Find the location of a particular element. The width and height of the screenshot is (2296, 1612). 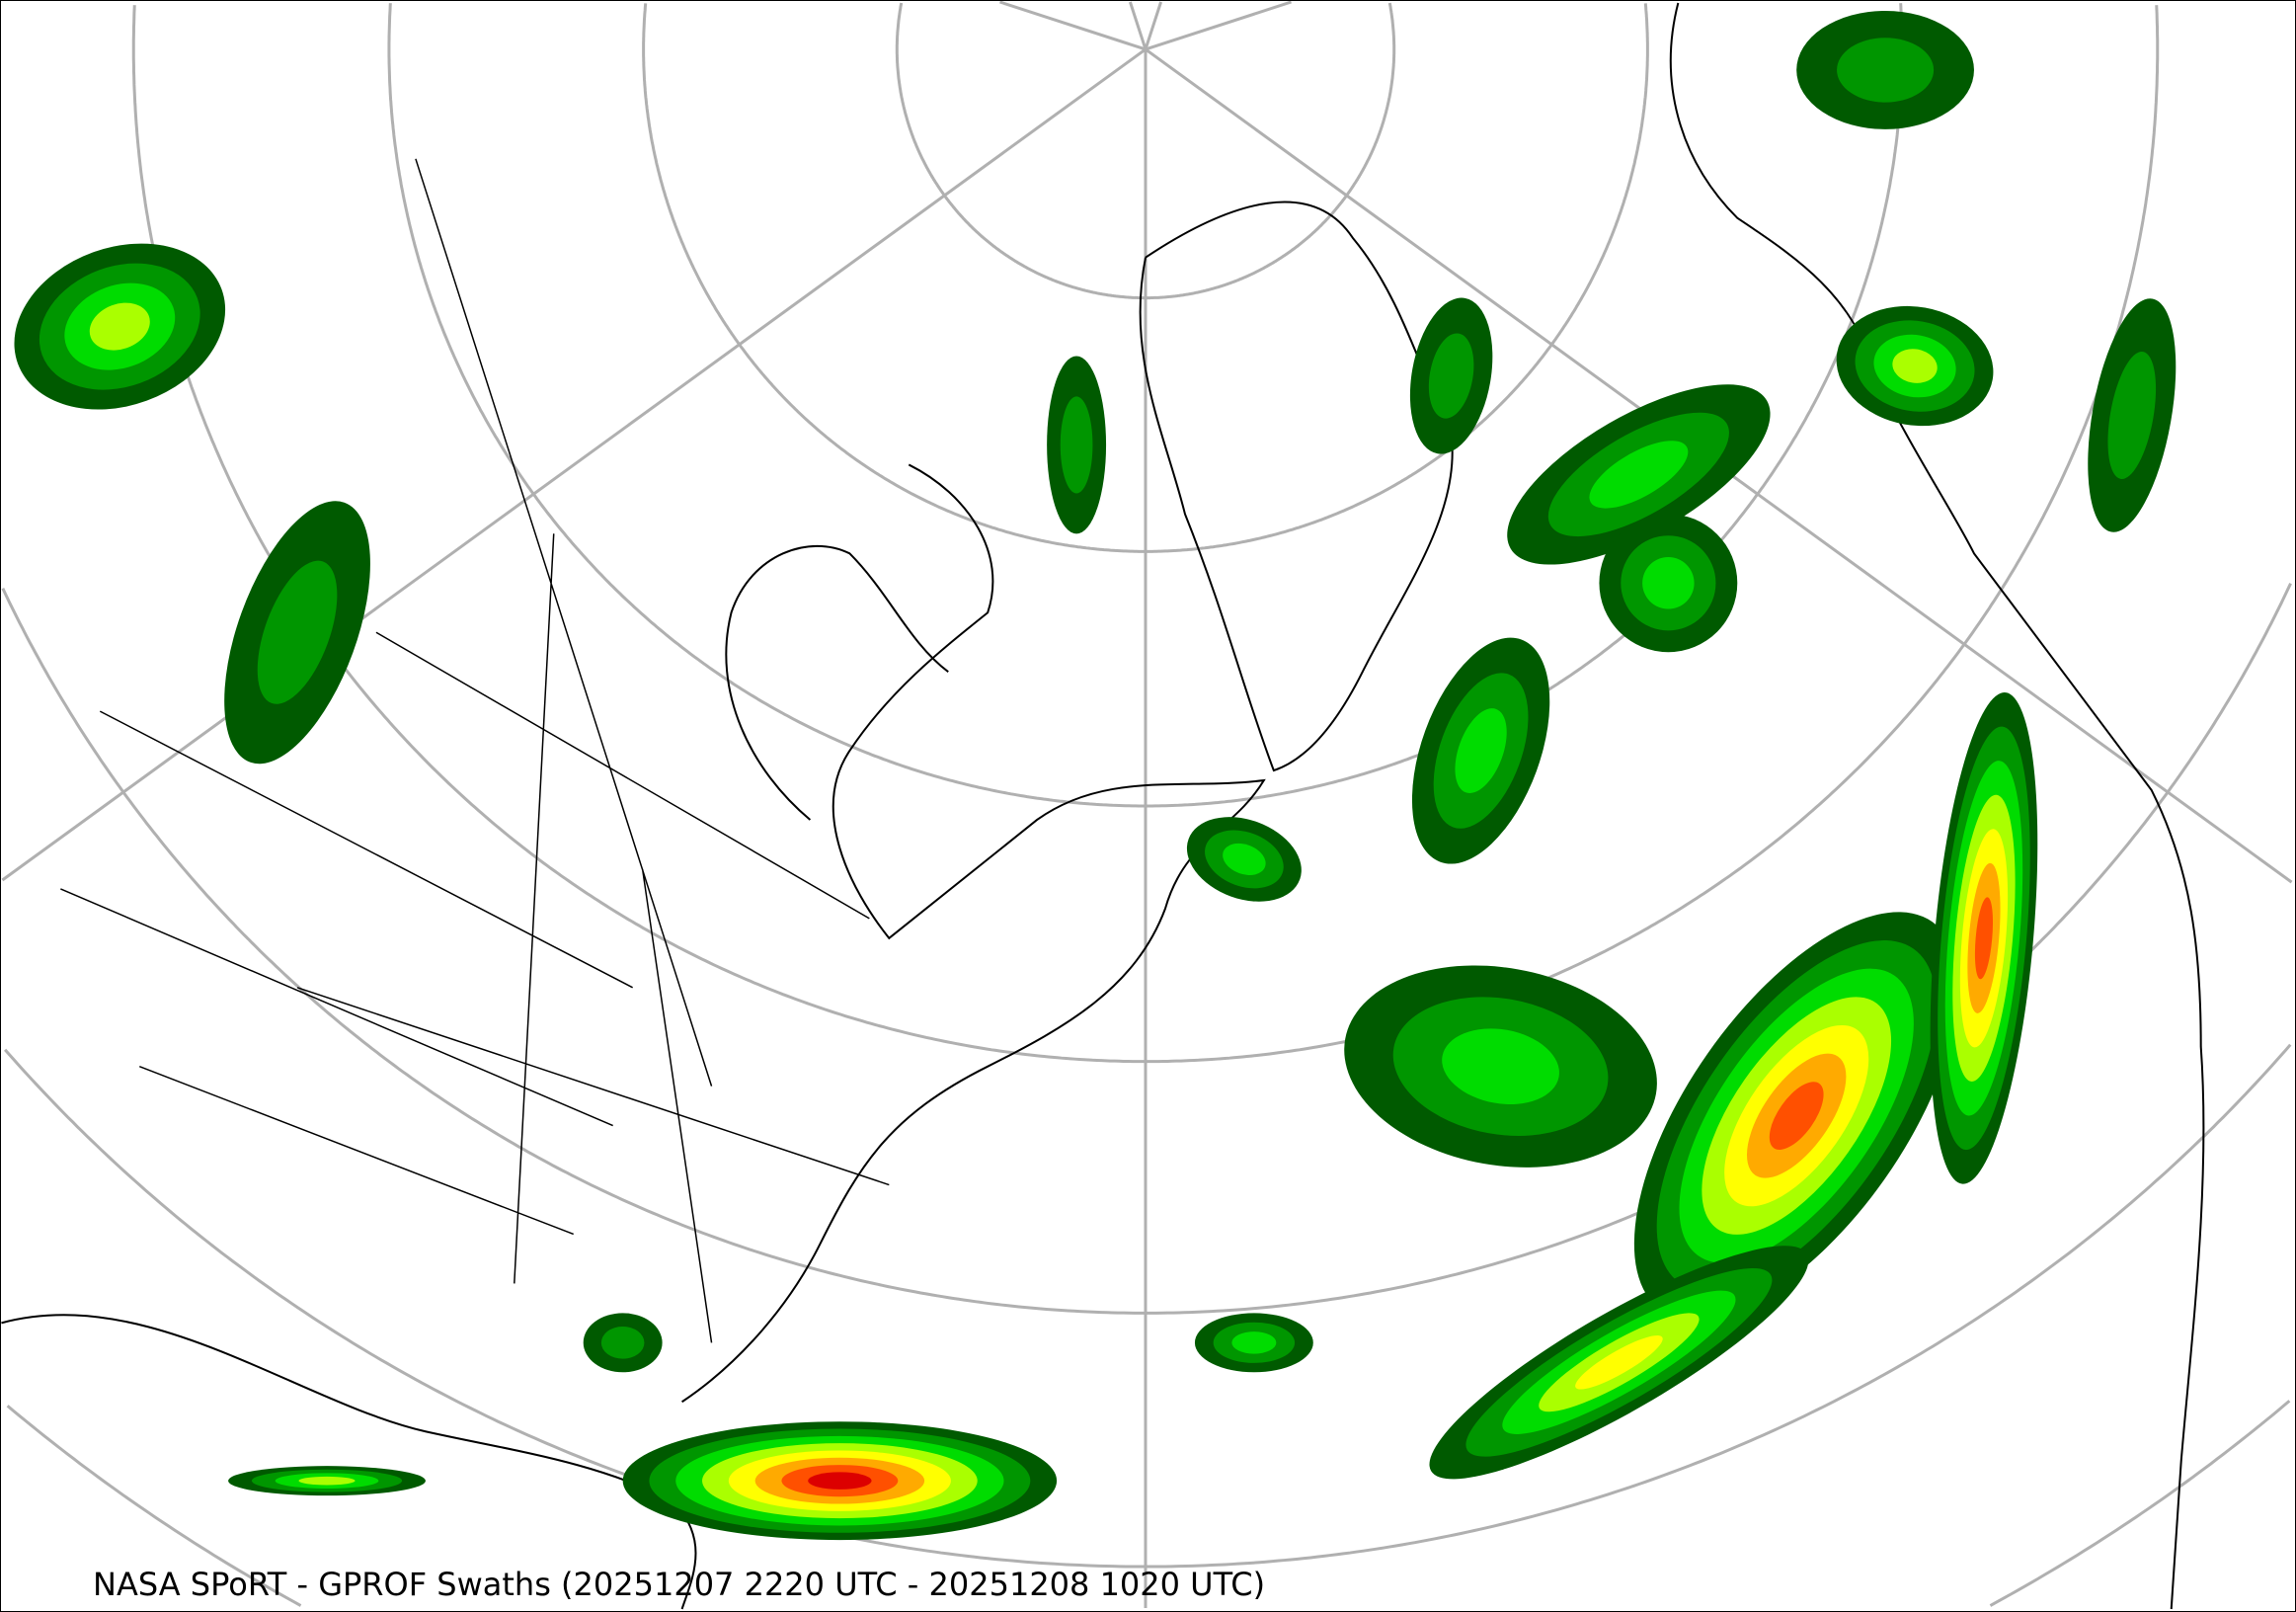

hudson-bay-coast is located at coordinates (837, 683).